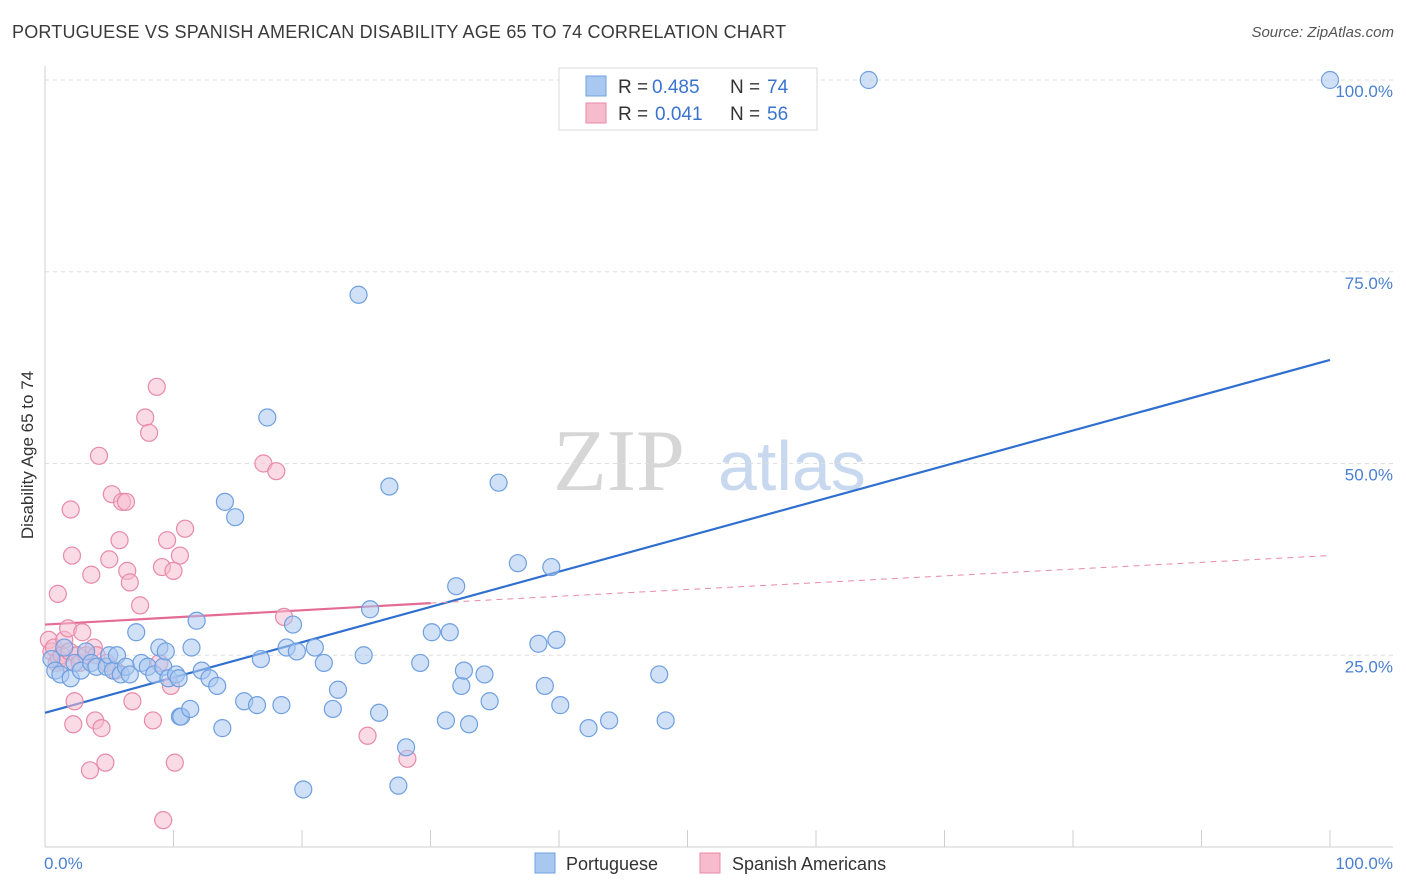 This screenshot has width=1406, height=892. What do you see at coordinates (745, 87) in the screenshot?
I see `legend-n-label-1: N =` at bounding box center [745, 87].